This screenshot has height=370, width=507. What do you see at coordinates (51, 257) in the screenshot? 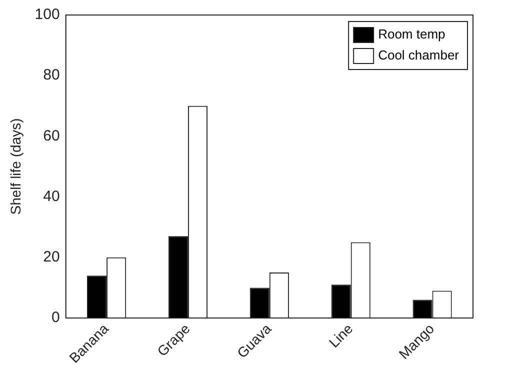
I see `y-tick-label: 20` at bounding box center [51, 257].